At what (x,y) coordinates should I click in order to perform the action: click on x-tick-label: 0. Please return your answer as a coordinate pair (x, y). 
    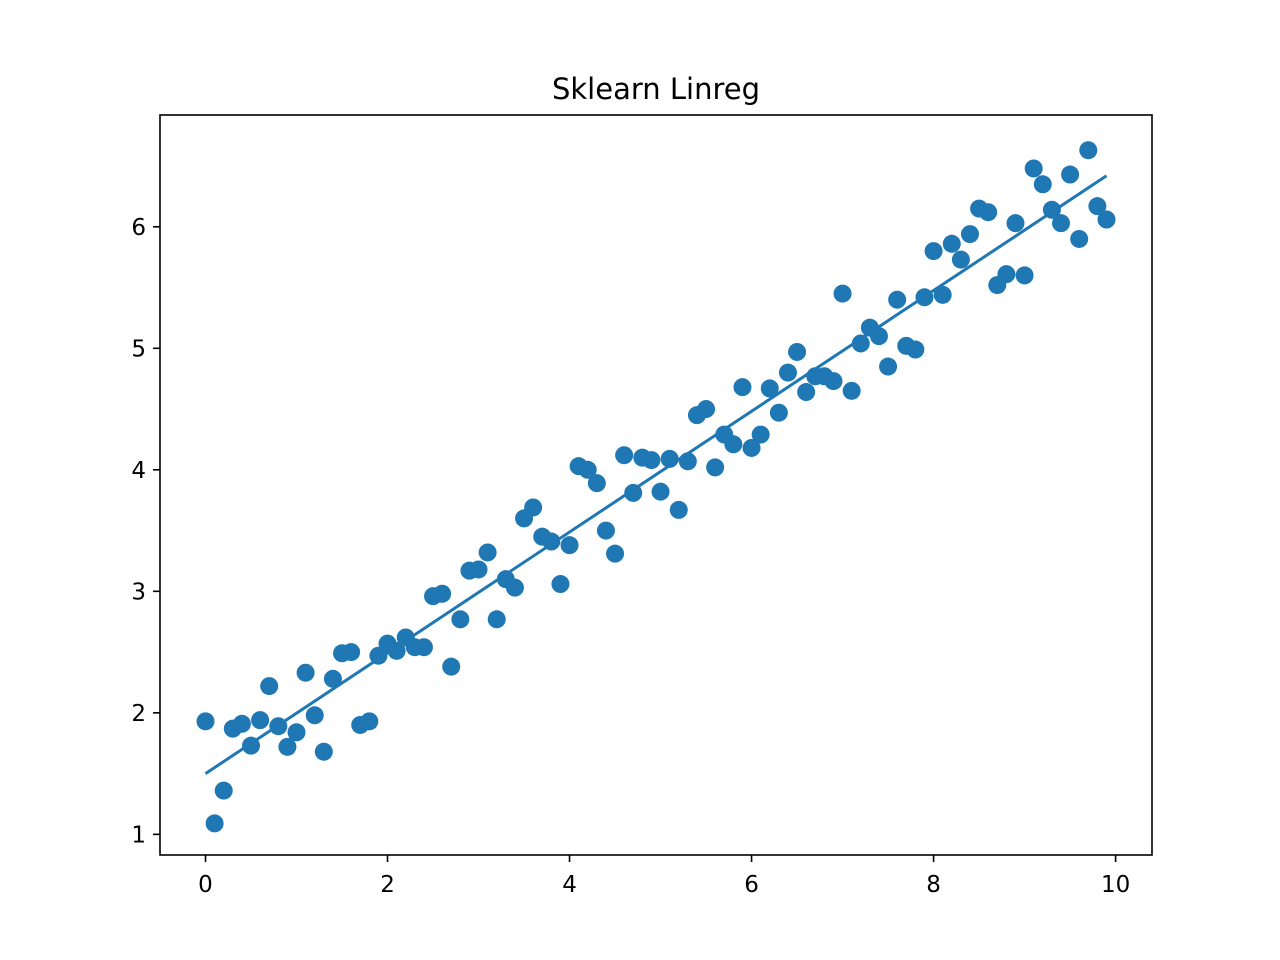
    Looking at the image, I should click on (205, 885).